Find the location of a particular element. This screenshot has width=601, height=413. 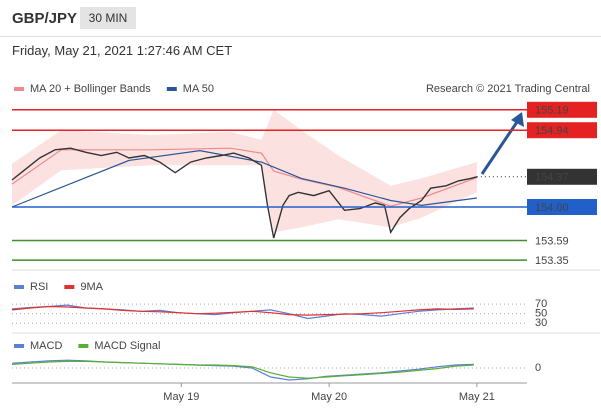

source-credit: Research © 2021 Trading Central is located at coordinates (508, 89).